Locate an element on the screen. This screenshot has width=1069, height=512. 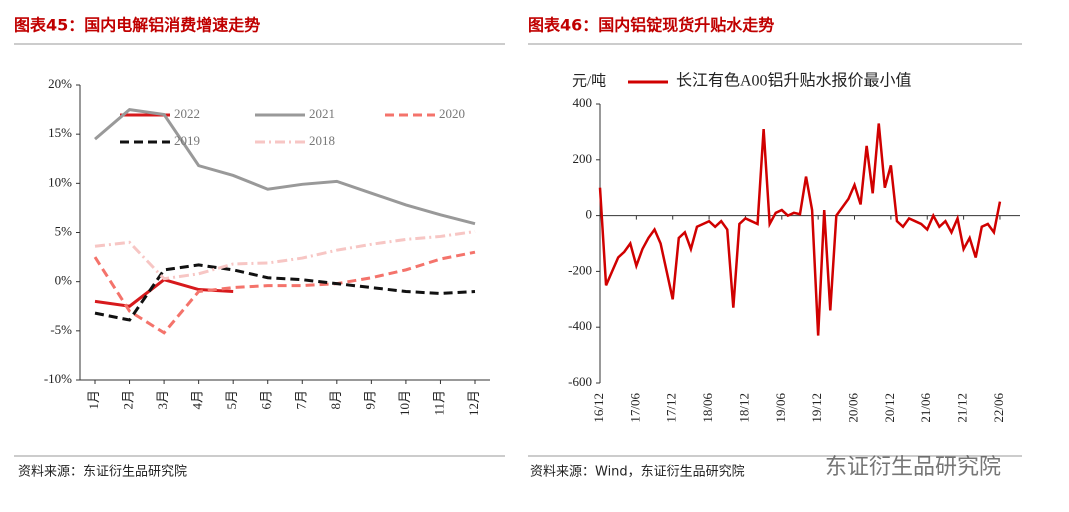
legend-label: 2020 is located at coordinates (452, 113).